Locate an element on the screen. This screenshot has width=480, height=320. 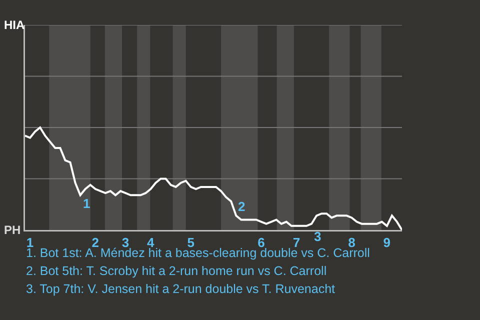
text: PH is located at coordinates (12, 230).